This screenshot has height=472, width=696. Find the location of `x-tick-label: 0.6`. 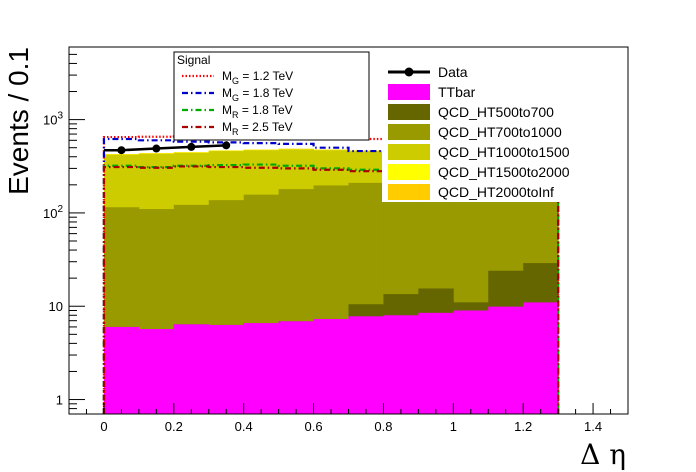

x-tick-label: 0.6 is located at coordinates (314, 426).